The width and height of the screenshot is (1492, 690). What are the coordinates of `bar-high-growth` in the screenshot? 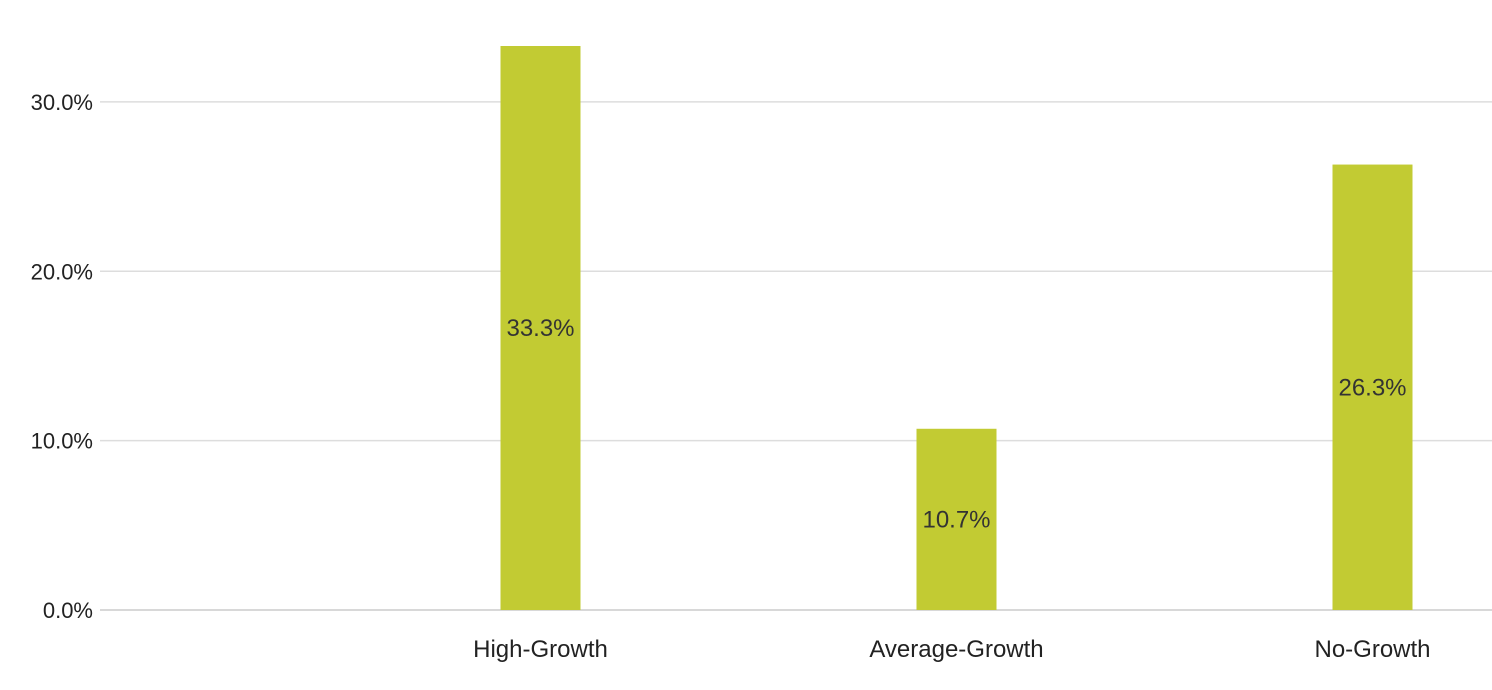 It's located at (540, 328).